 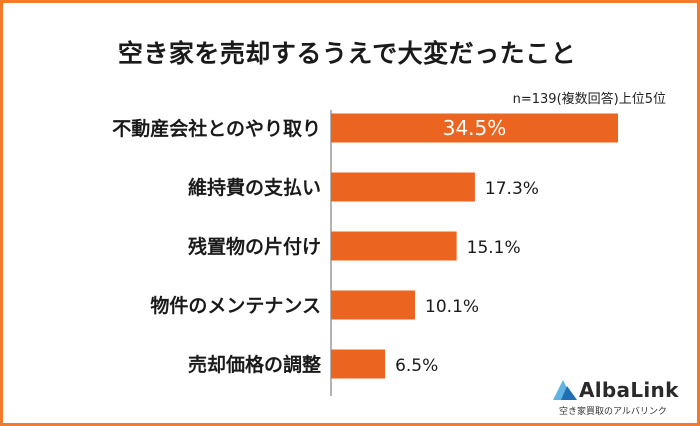 What do you see at coordinates (235, 305) in the screenshot?
I see `category-label-3: 物件のメンテナンス` at bounding box center [235, 305].